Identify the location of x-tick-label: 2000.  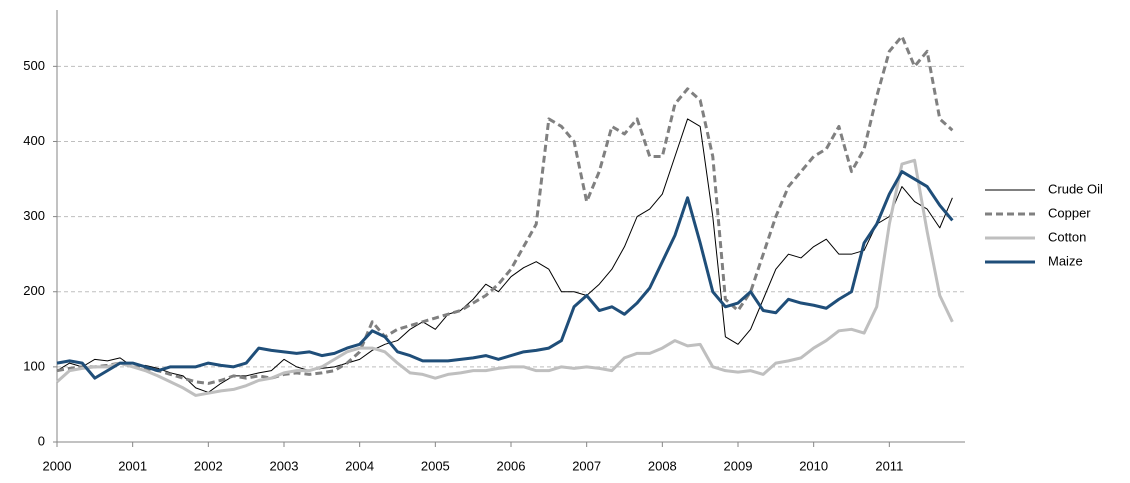
(57, 465).